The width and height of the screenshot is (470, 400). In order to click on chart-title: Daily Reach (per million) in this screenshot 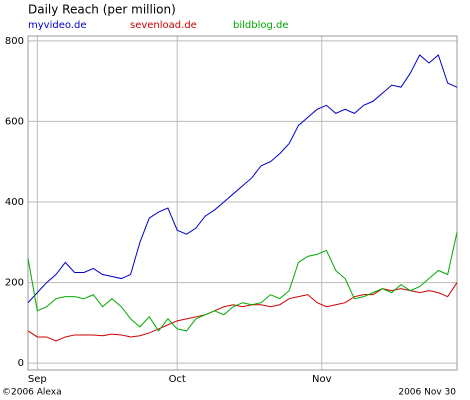, I will do `click(102, 10)`.